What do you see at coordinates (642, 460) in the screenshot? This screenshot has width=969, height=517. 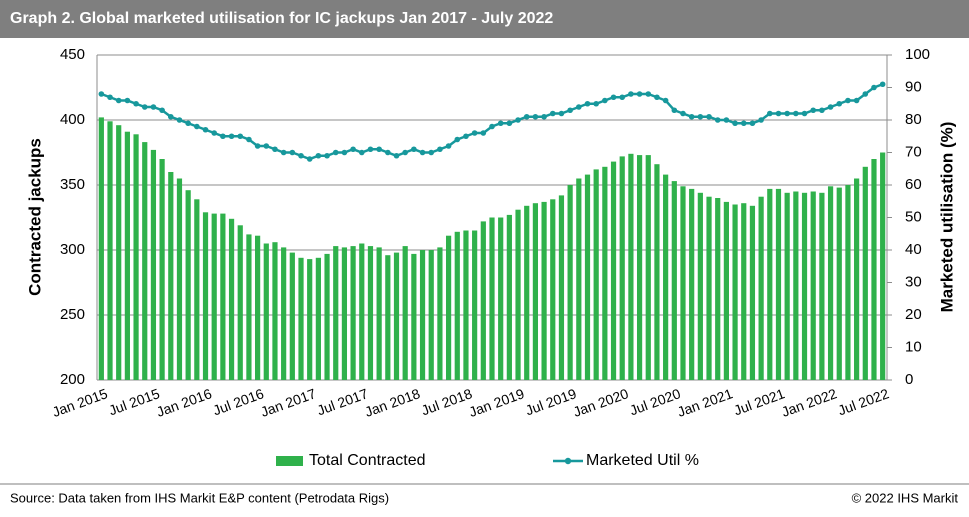 I see `legend-label: Marketed Util %` at bounding box center [642, 460].